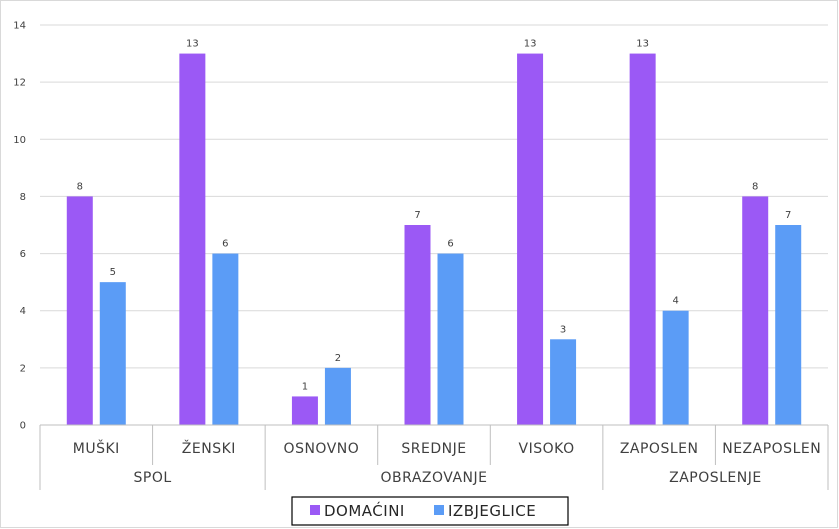 This screenshot has width=839, height=529. I want to click on y-tick-label: 8, so click(23, 197).